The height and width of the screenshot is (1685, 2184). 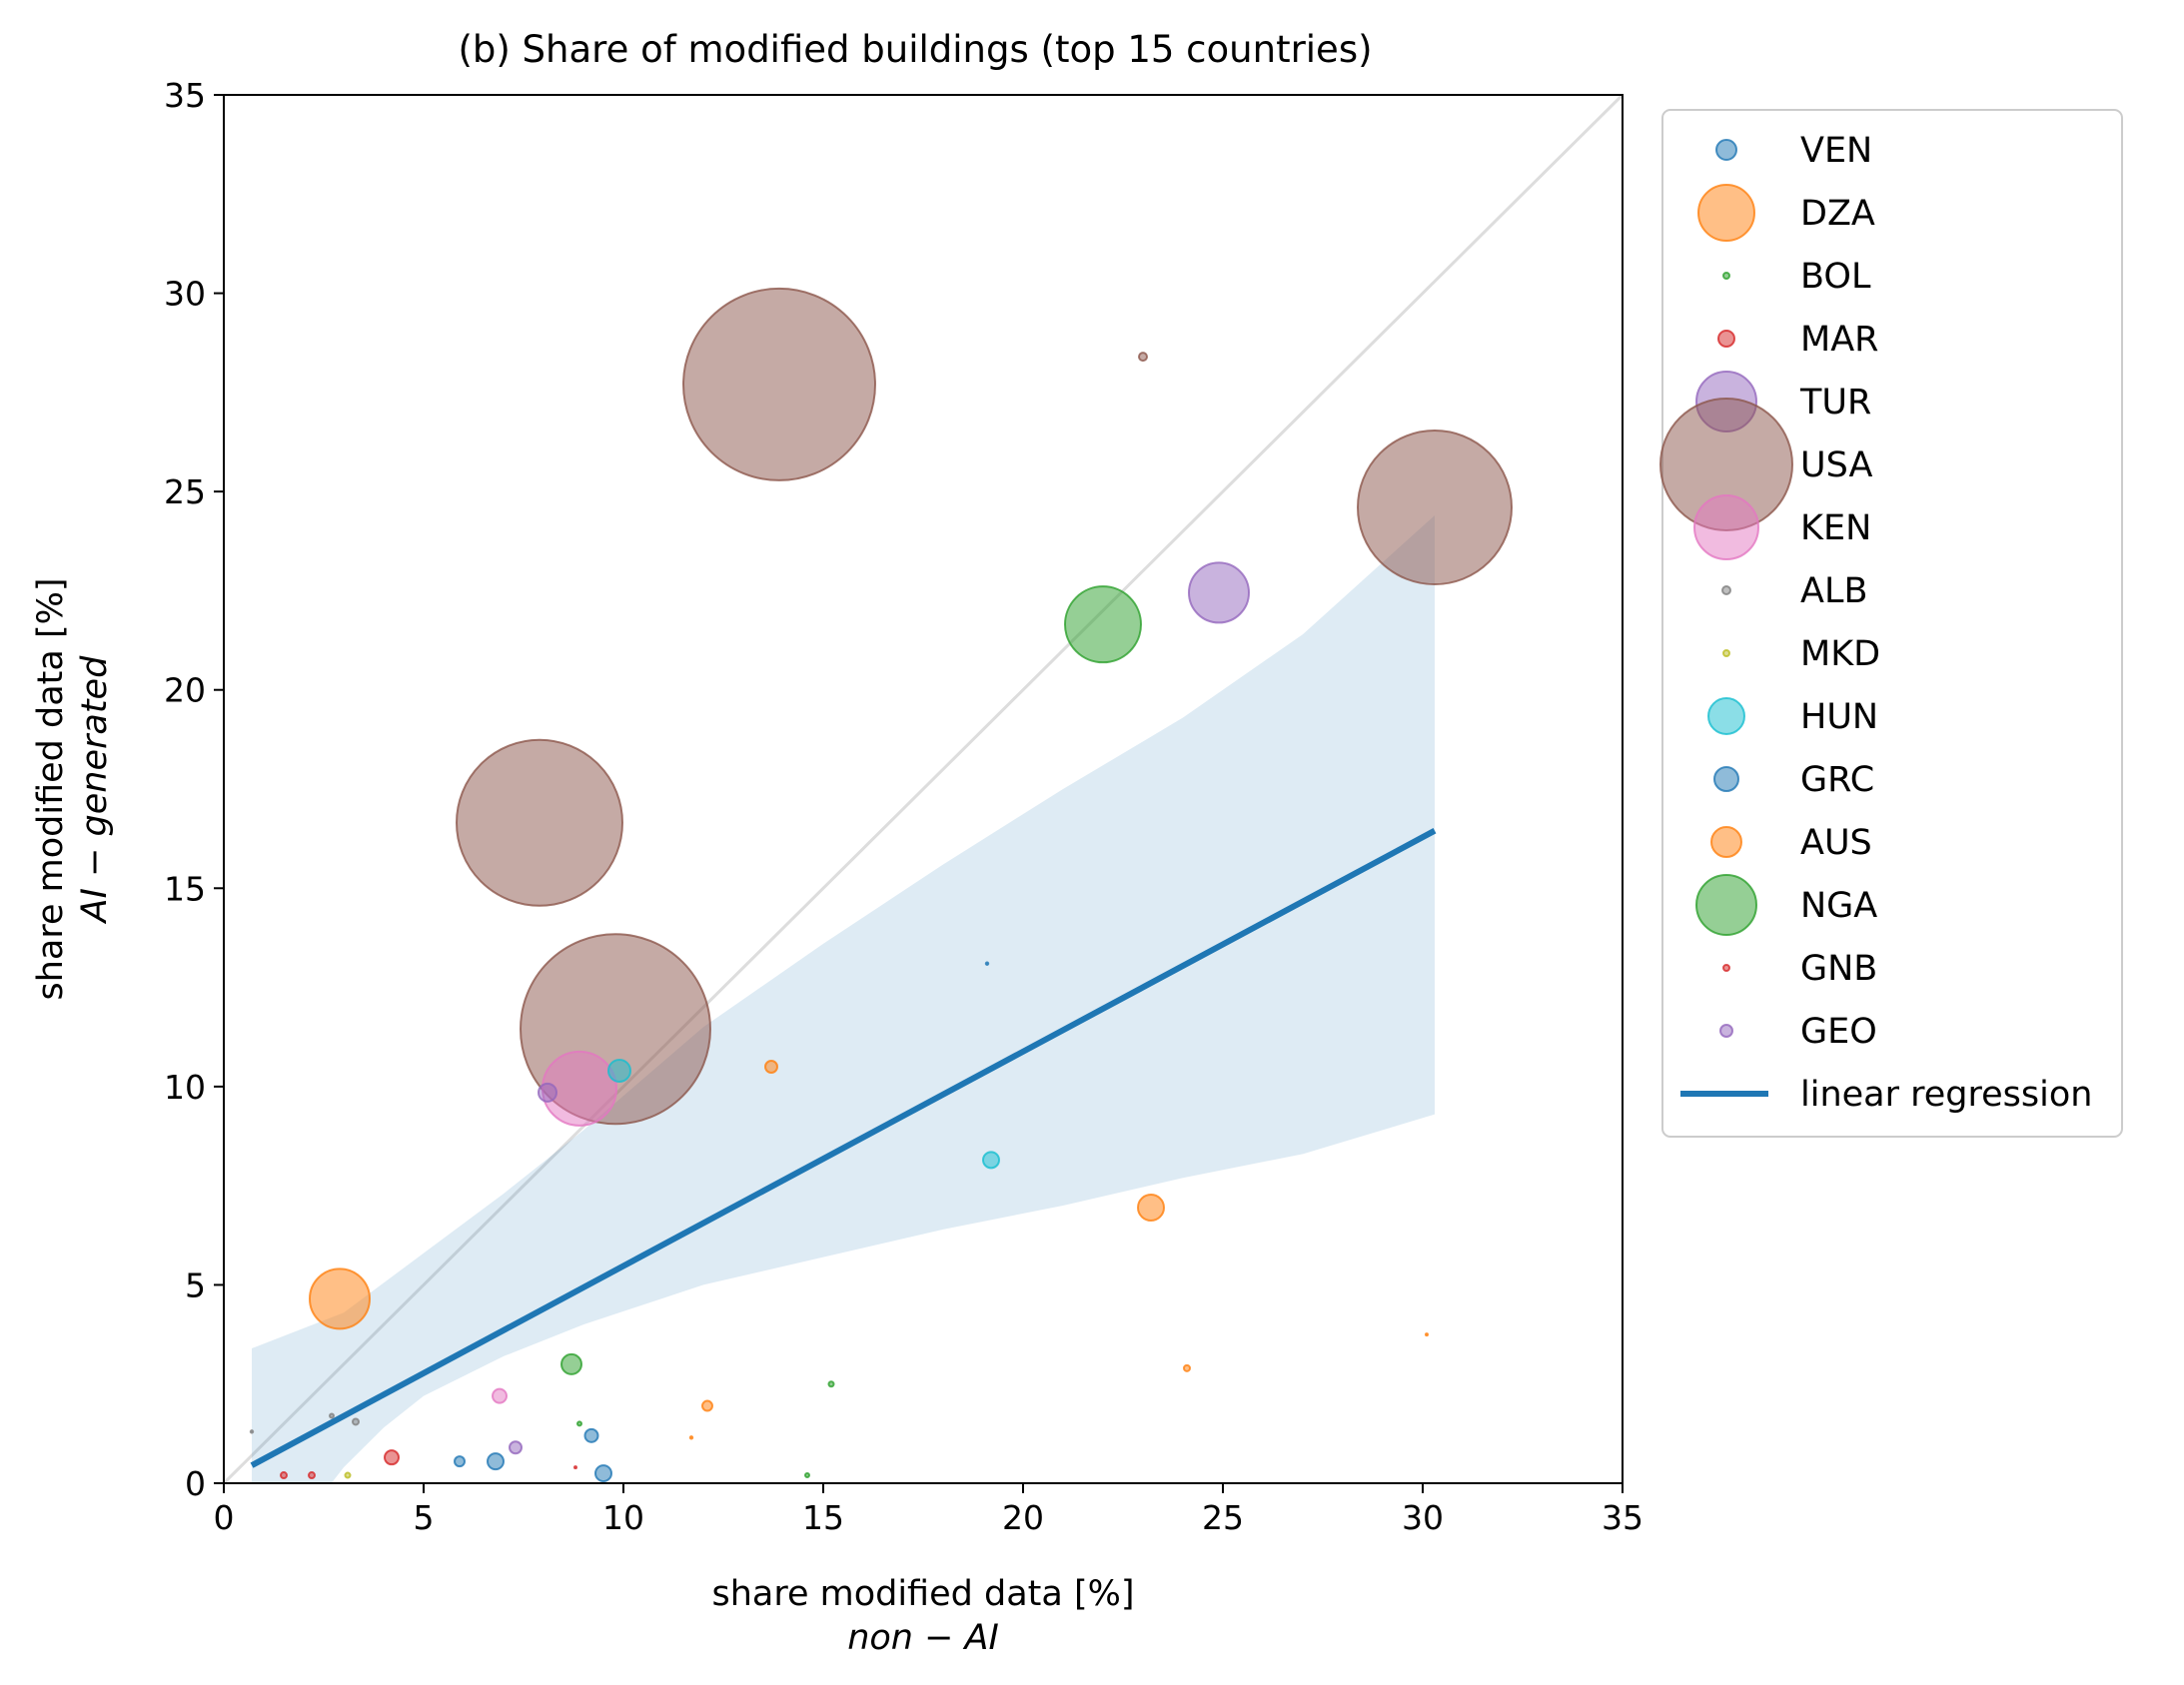 I want to click on x-tick-label: 10, so click(x=623, y=1517).